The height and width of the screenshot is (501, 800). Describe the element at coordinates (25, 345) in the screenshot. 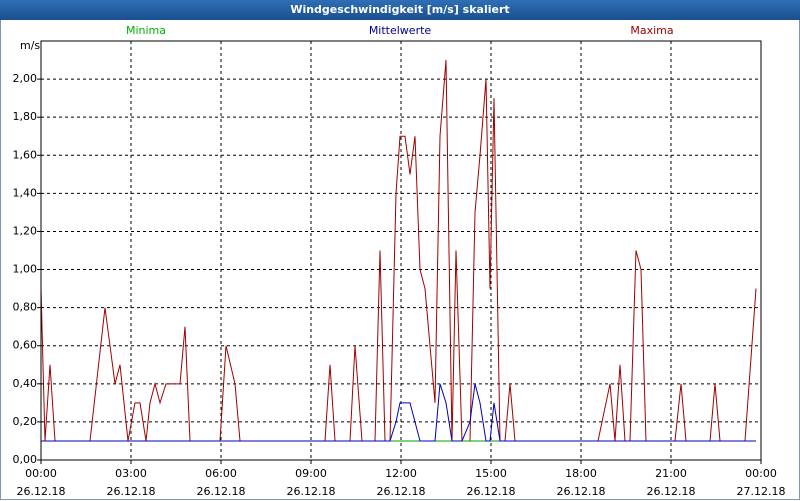

I see `y-tick-label: 0,60` at that location.